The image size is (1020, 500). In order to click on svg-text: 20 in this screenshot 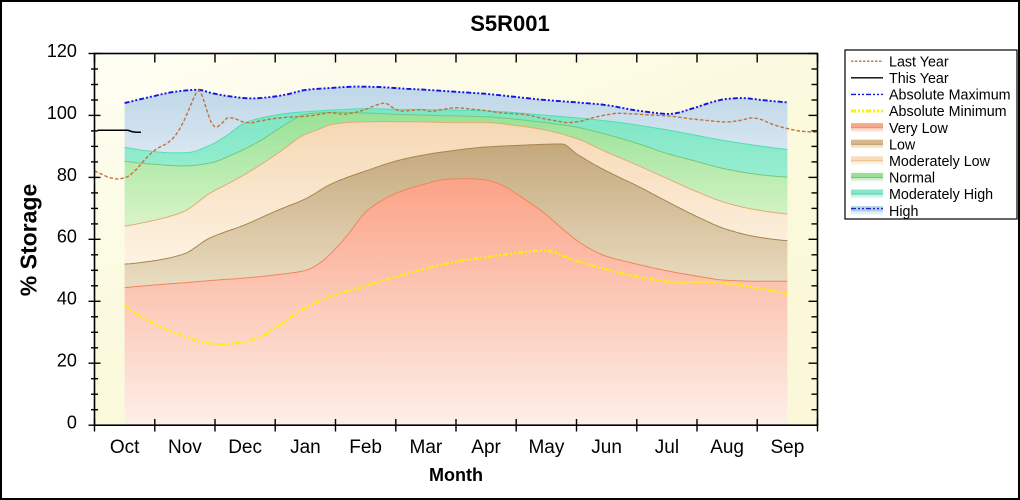, I will do `click(67, 361)`.